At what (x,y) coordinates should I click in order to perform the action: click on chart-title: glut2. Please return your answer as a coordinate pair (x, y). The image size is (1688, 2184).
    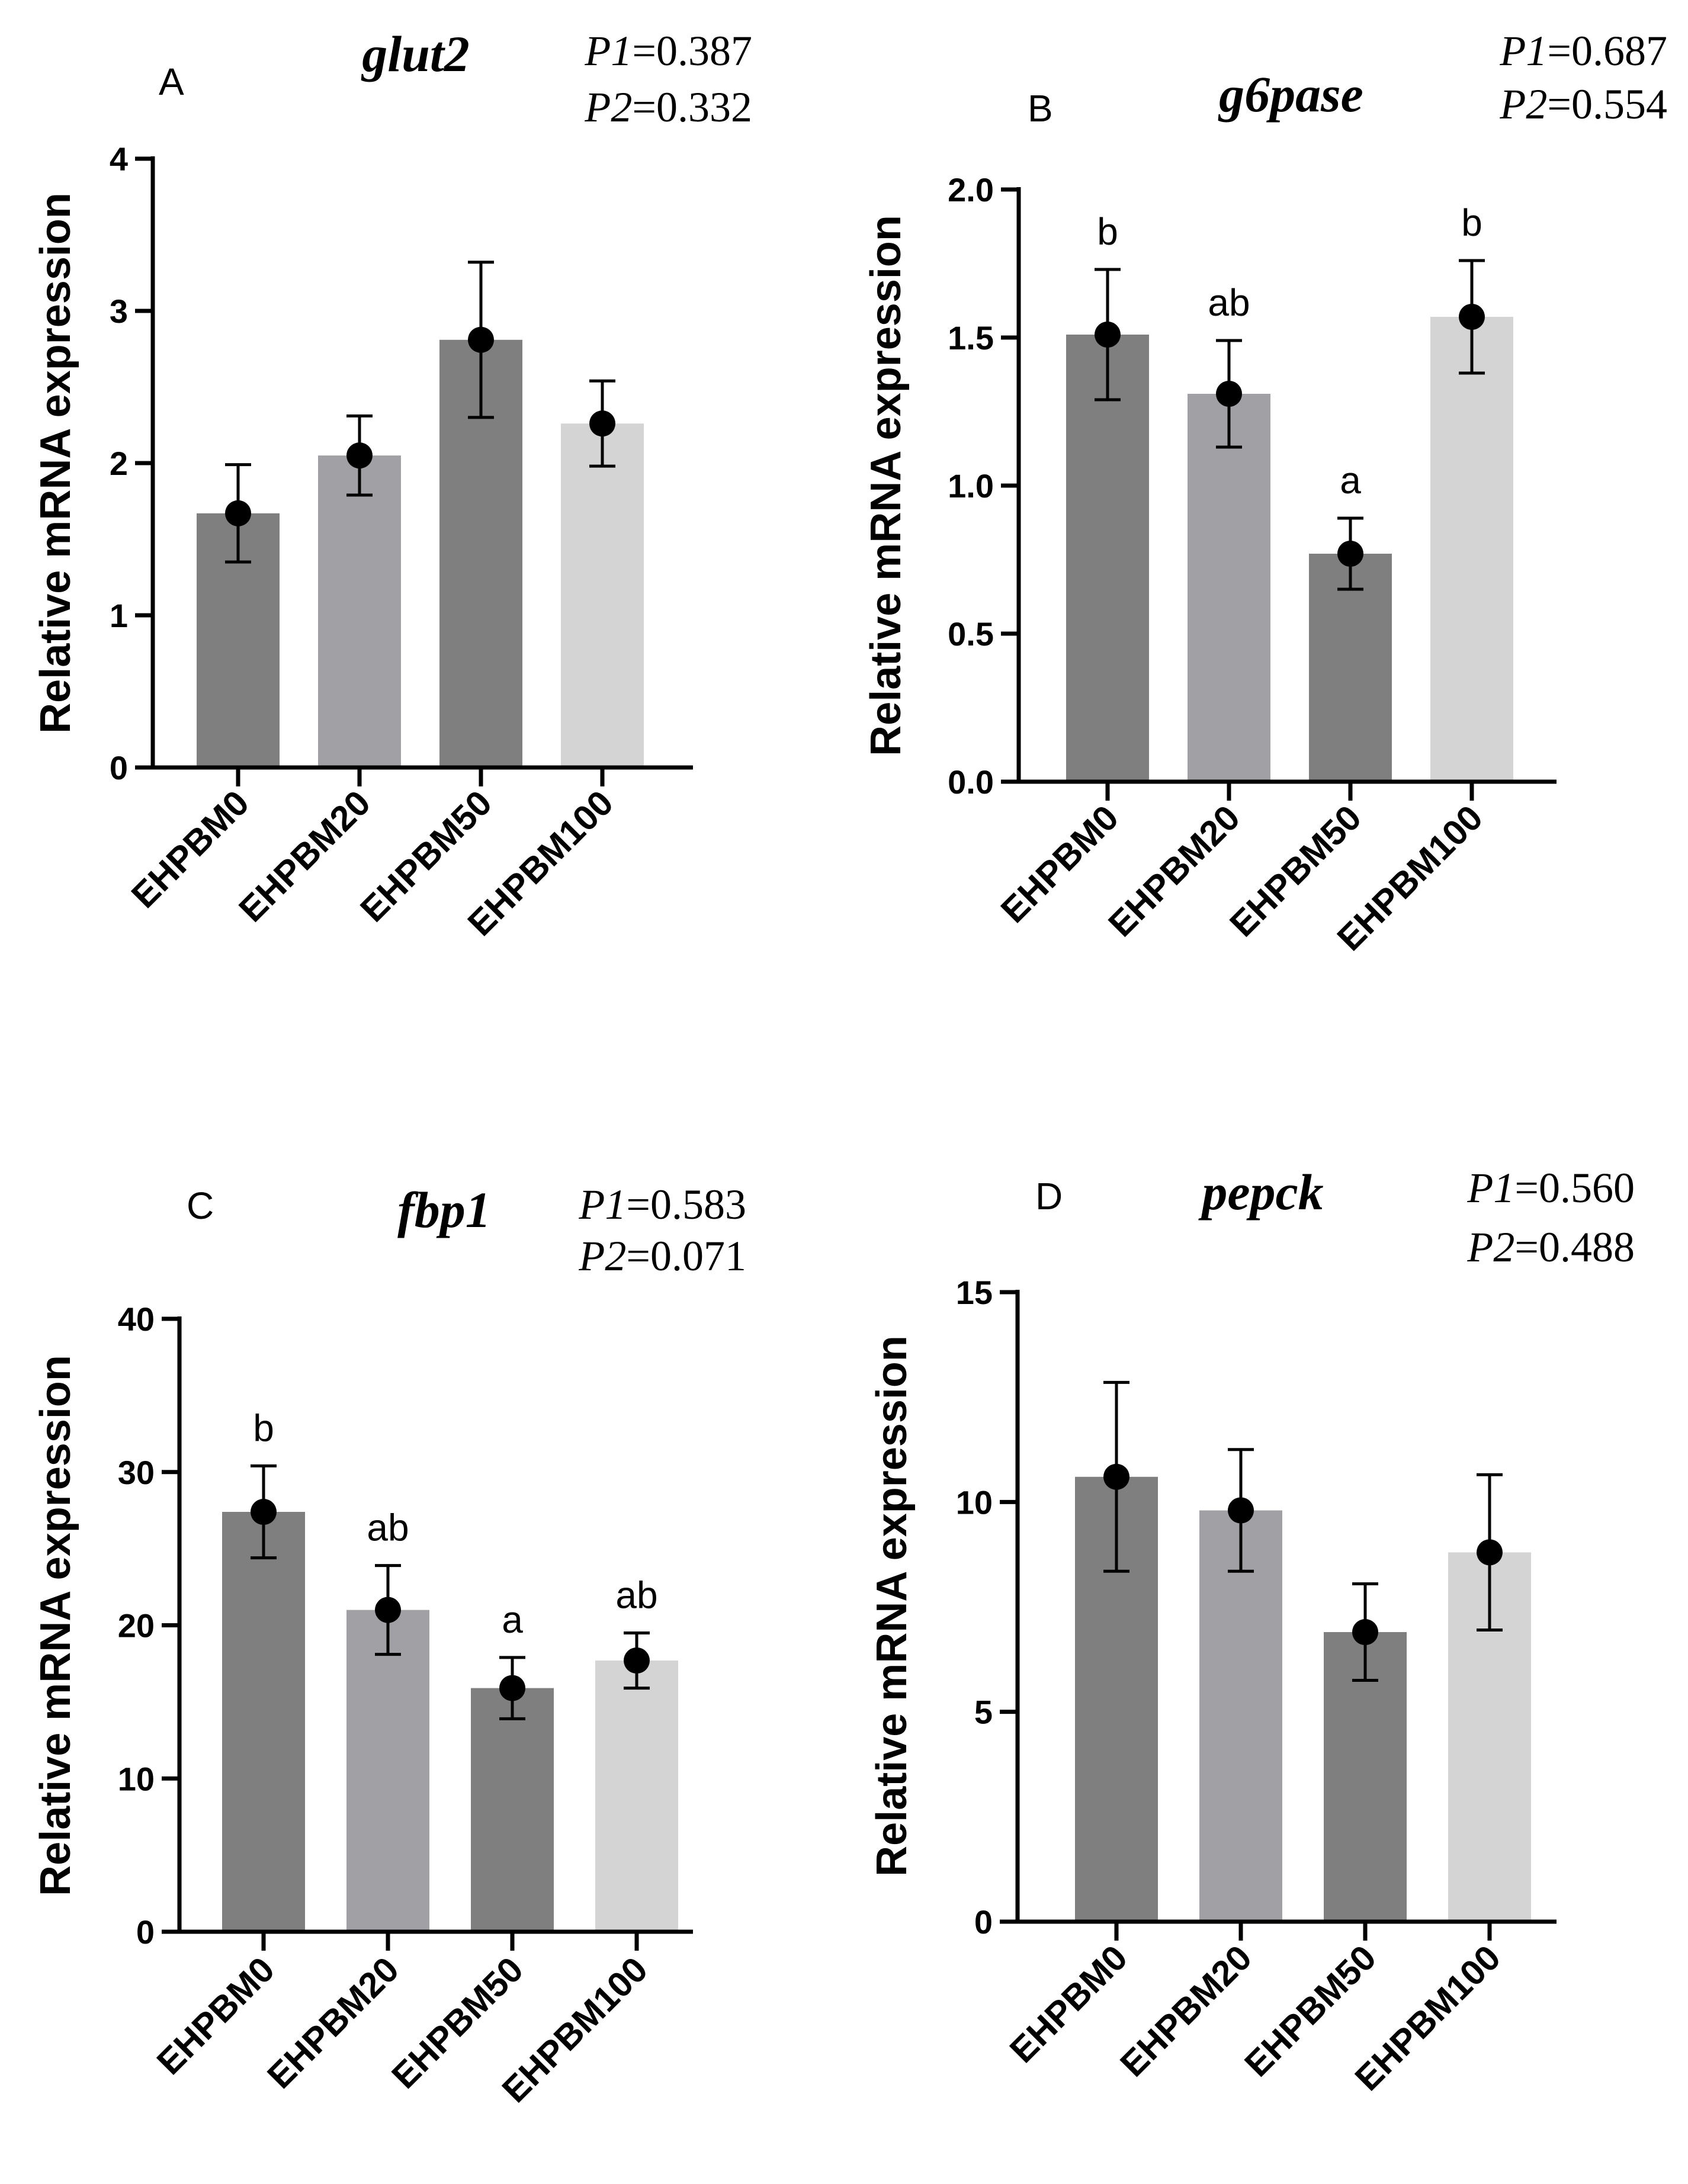
    Looking at the image, I should click on (415, 54).